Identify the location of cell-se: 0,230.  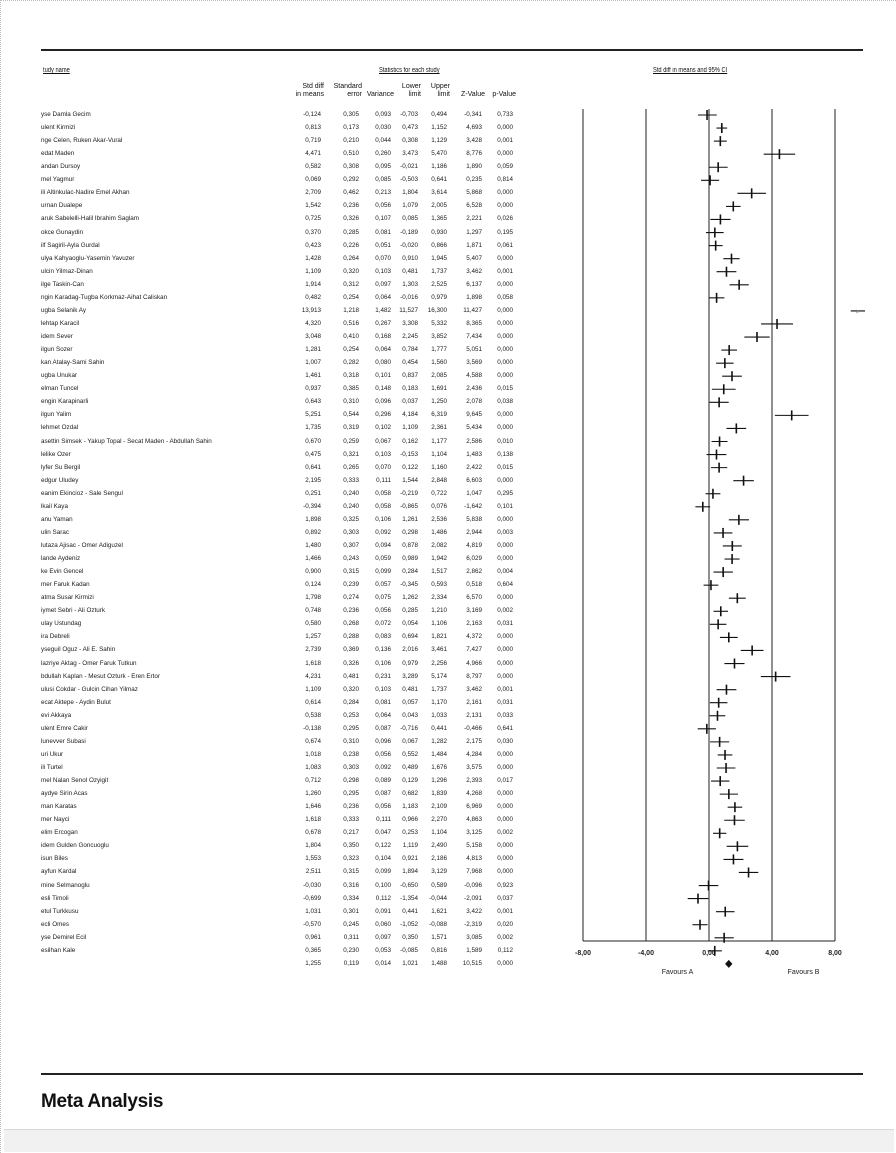
(351, 950).